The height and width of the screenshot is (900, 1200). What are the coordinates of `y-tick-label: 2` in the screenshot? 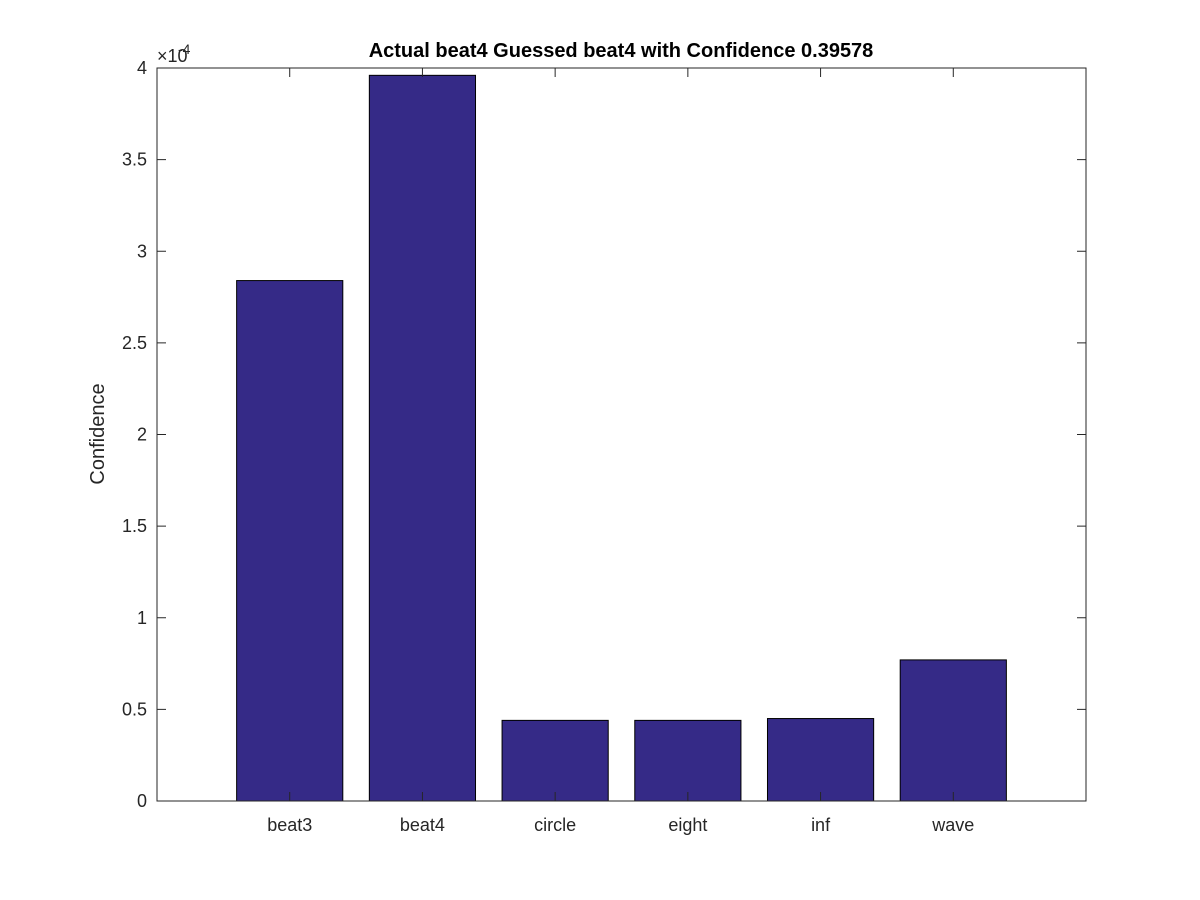 It's located at (142, 435).